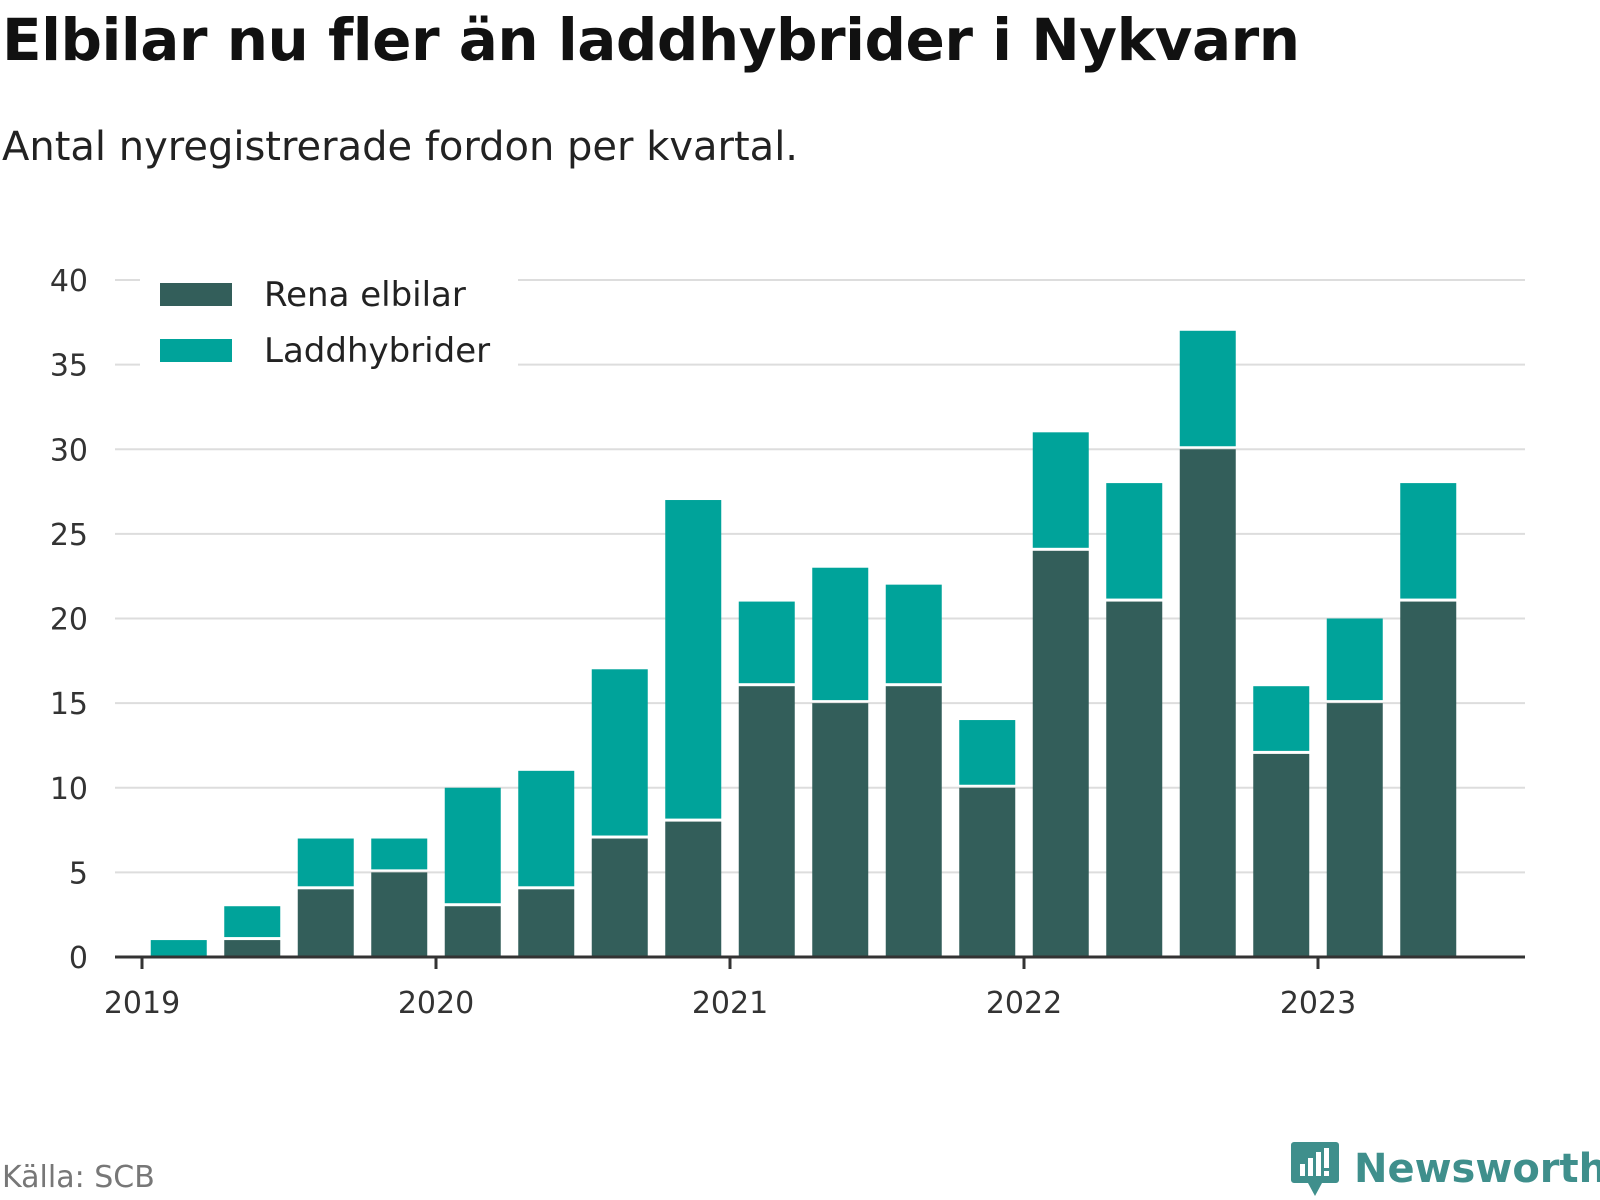  Describe the element at coordinates (1477, 1169) in the screenshot. I see `brand-name: Newsworthy` at that location.